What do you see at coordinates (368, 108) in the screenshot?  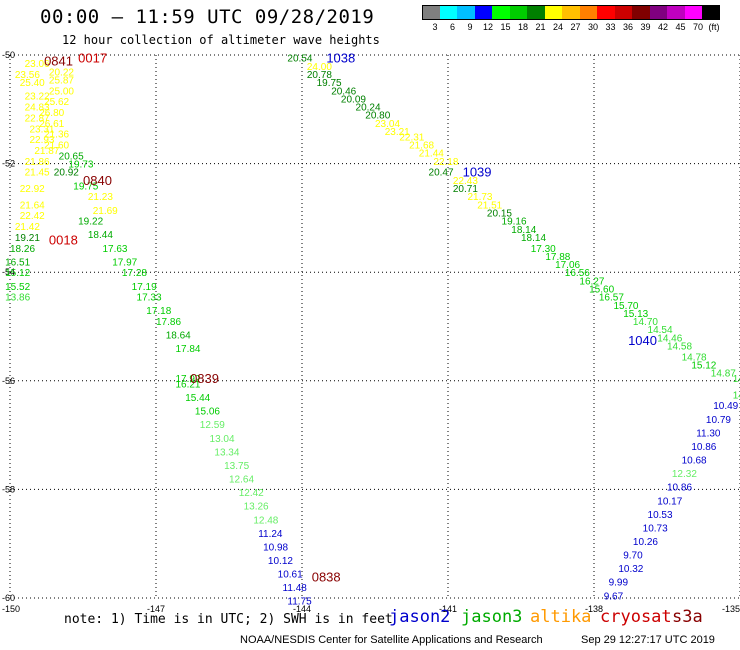 I see `wave-height-value: 20.24` at bounding box center [368, 108].